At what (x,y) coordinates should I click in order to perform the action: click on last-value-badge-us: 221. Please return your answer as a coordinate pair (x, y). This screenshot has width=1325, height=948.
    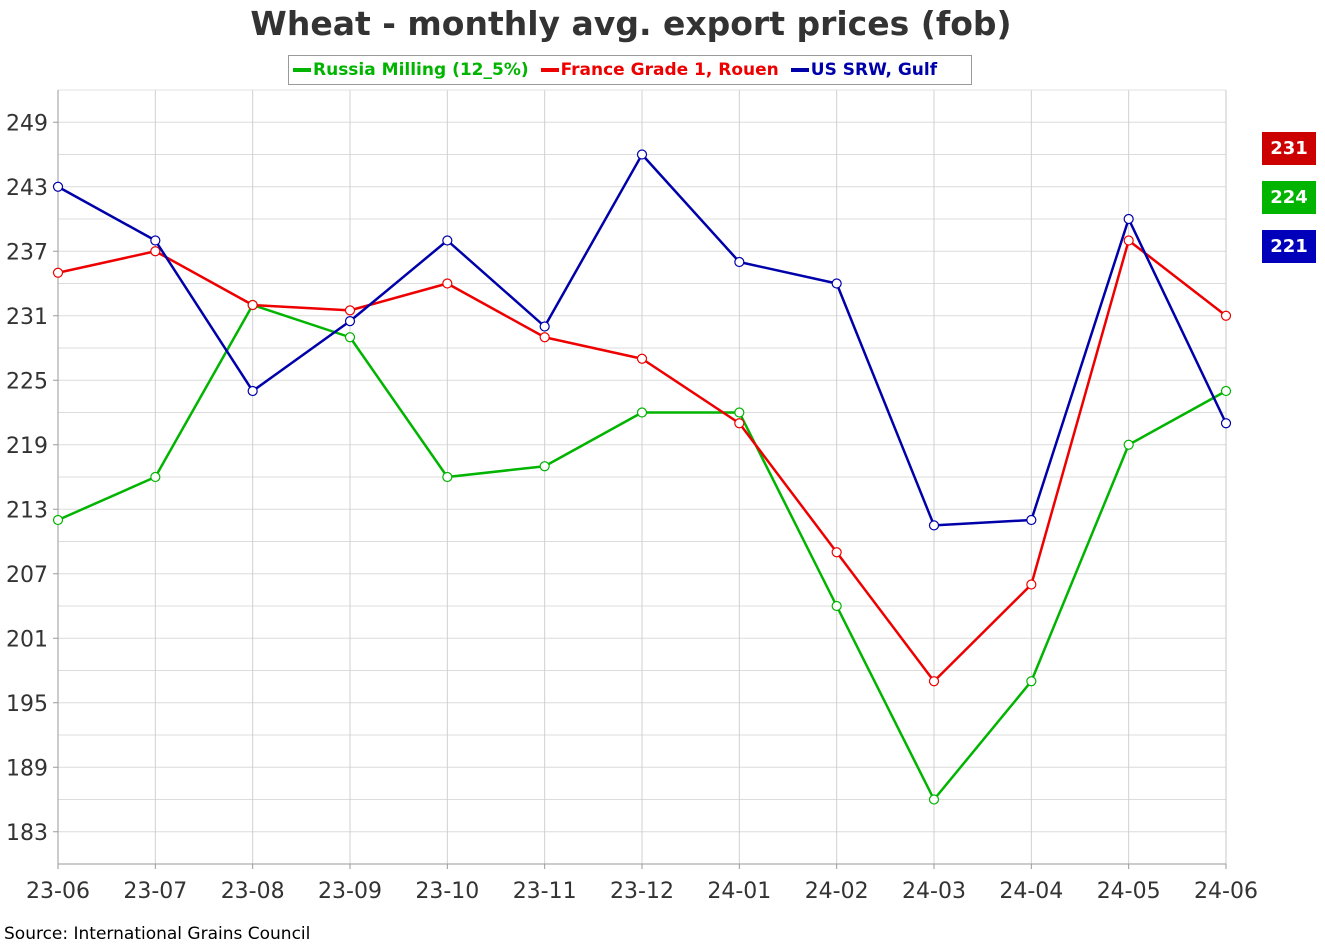
    Looking at the image, I should click on (1289, 246).